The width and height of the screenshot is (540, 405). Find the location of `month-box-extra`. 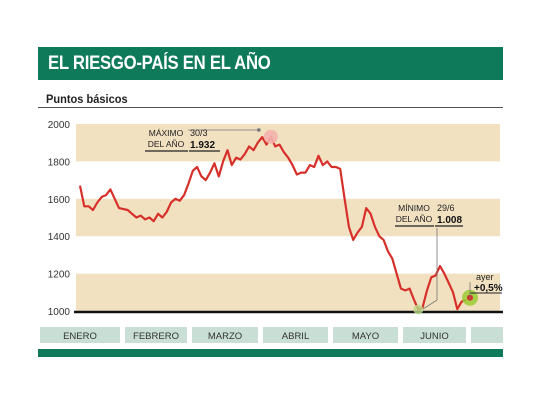

month-box-extra is located at coordinates (487, 335).